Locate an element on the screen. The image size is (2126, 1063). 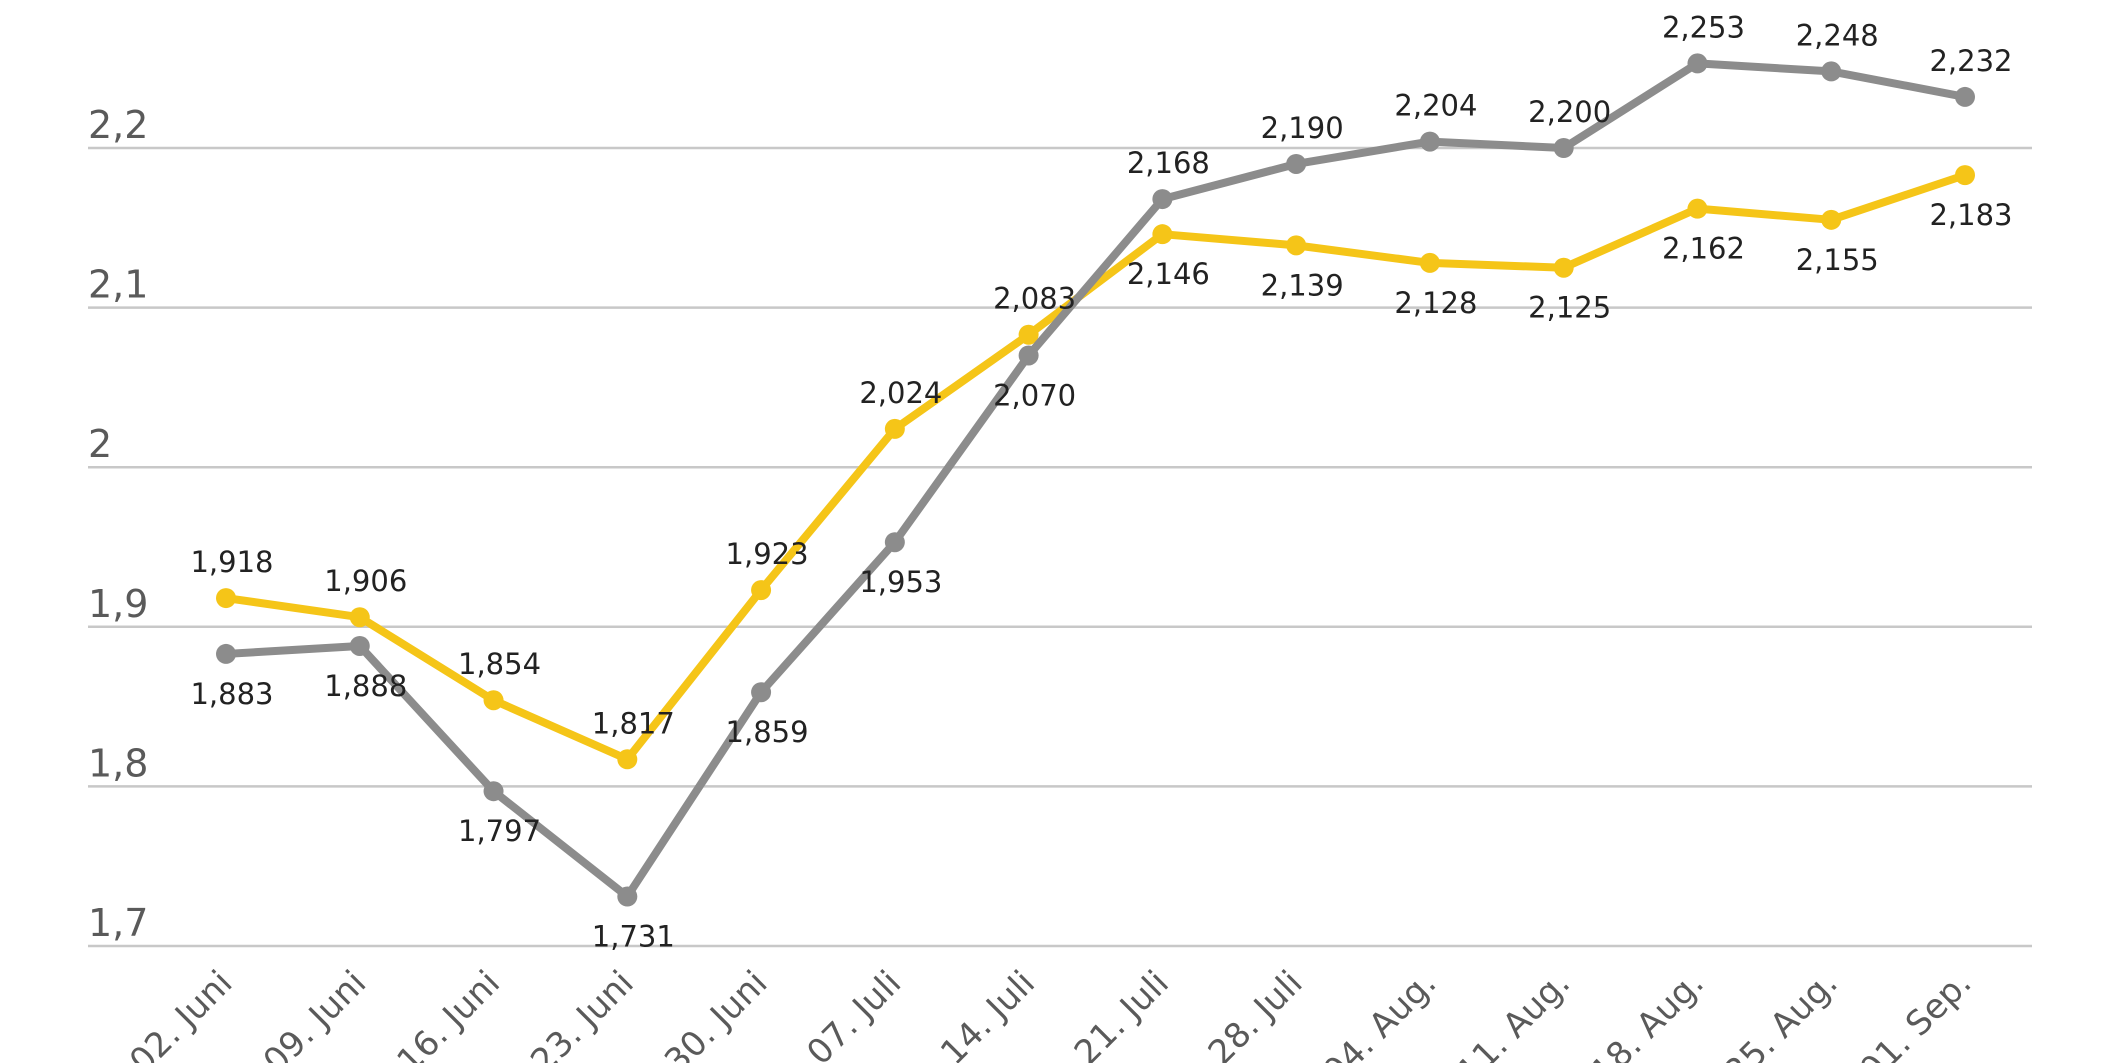
x-tick-label: 11. Aug. is located at coordinates (1513, 1013).